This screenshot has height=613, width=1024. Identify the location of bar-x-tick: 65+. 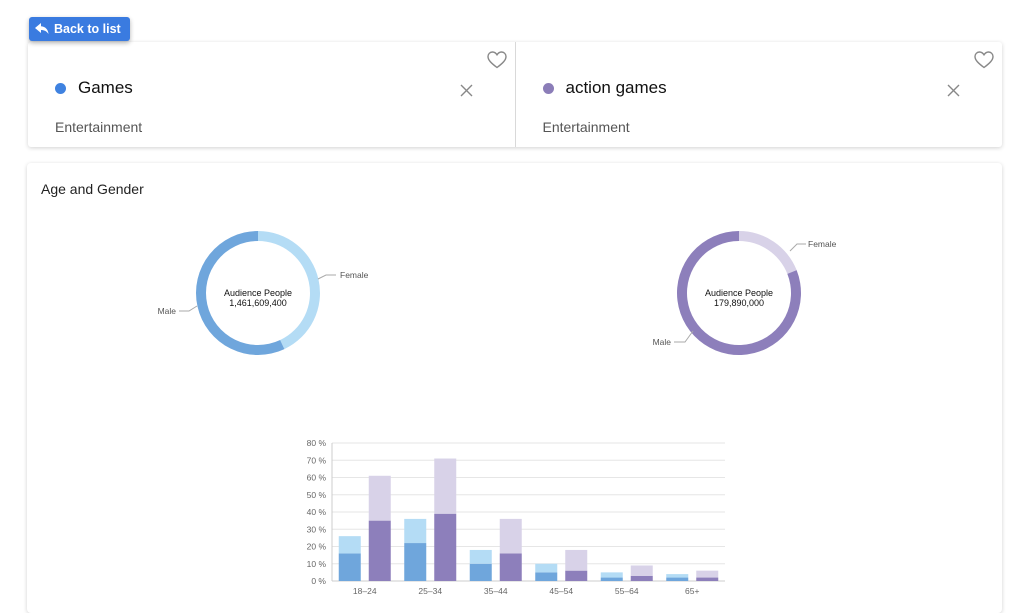
(692, 591).